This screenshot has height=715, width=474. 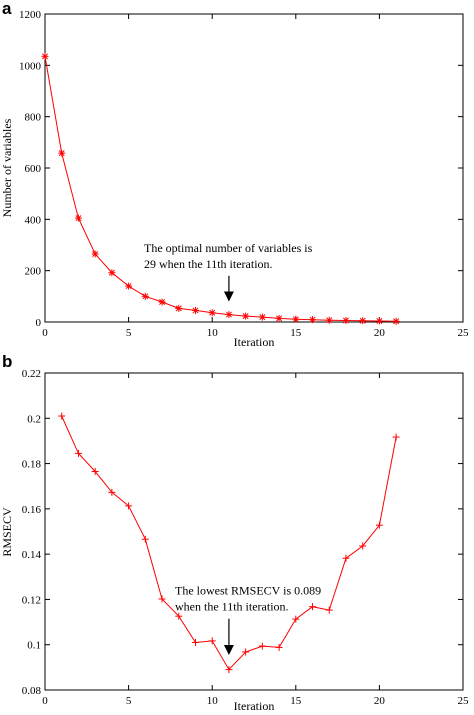 I want to click on y-tick-label: 1000, so click(x=30, y=66).